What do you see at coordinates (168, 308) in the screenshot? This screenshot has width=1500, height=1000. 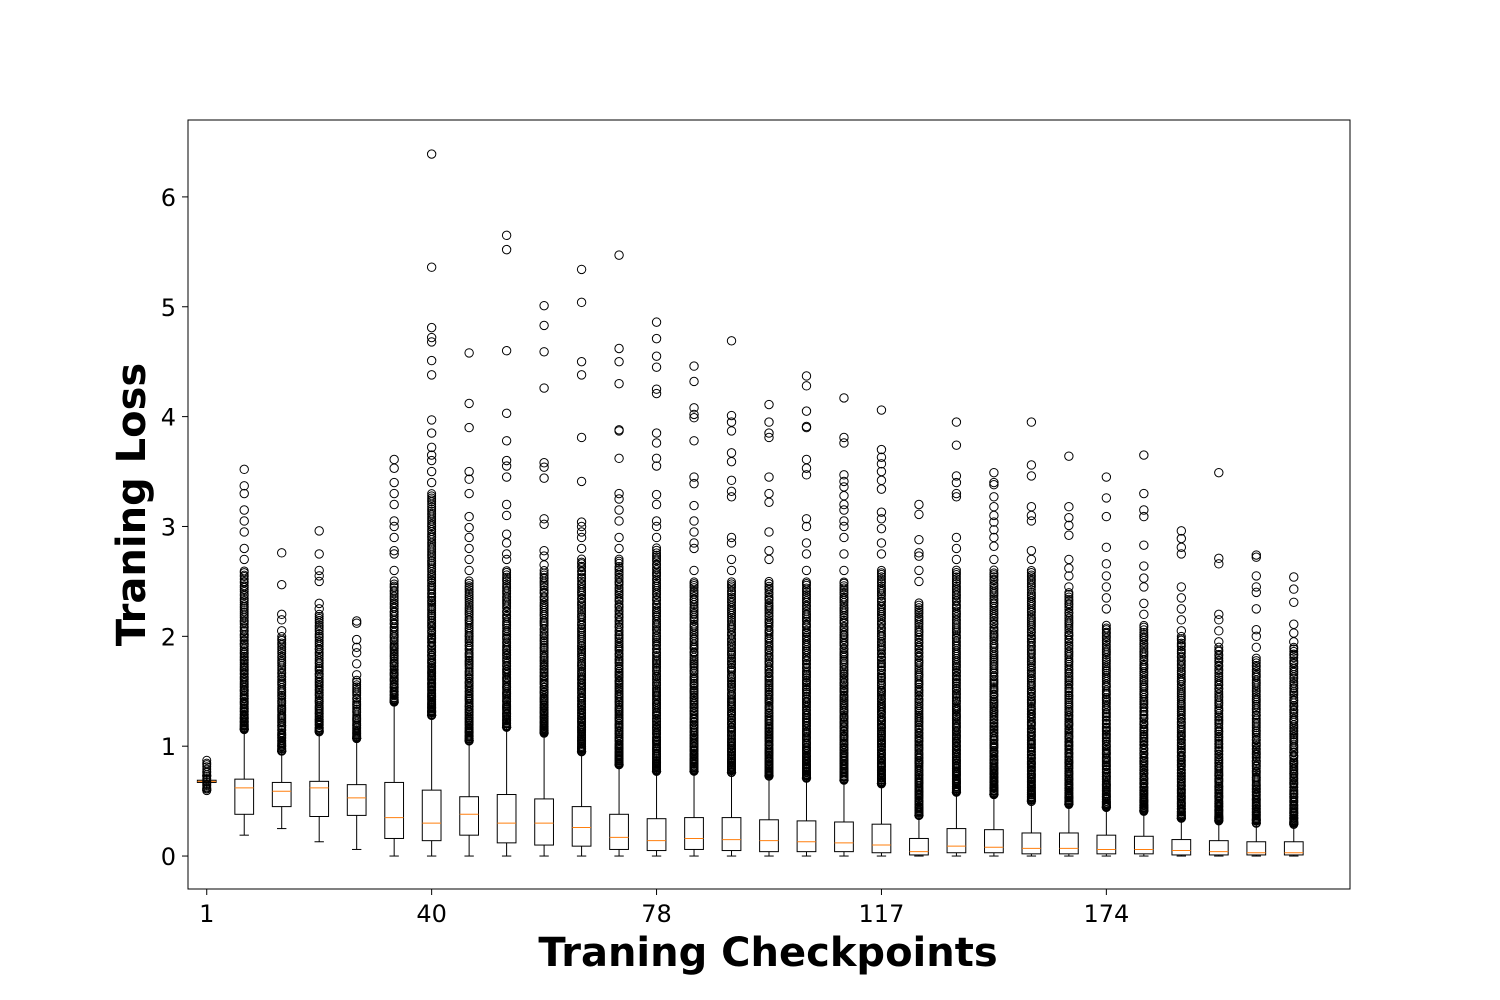 I see `y-tick-label: 5` at bounding box center [168, 308].